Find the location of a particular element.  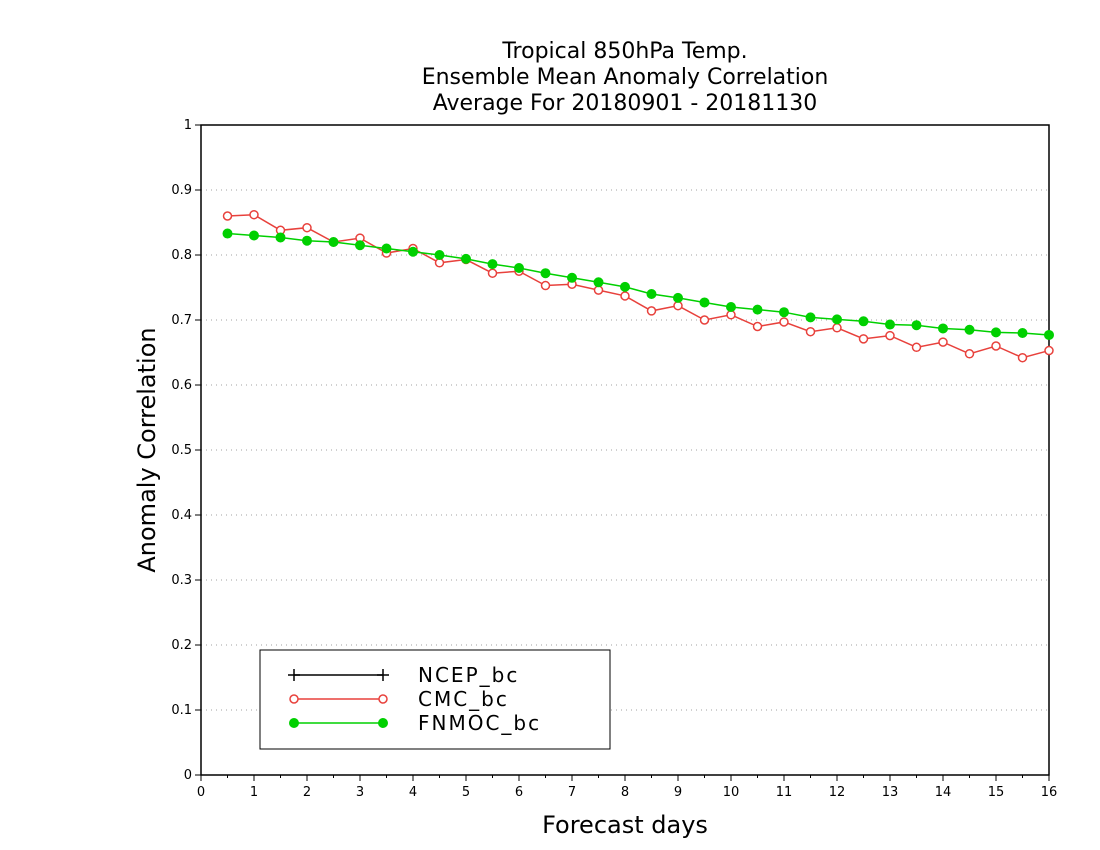

series-fnmoc-bc is located at coordinates (638, 284).